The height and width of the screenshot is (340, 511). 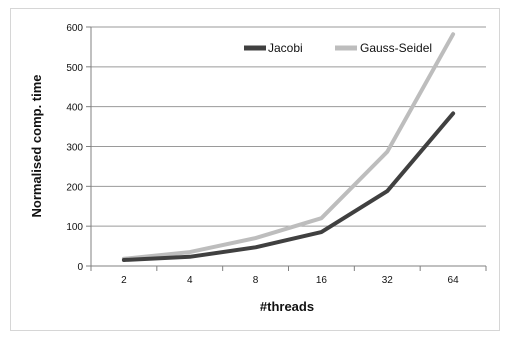 What do you see at coordinates (256, 280) in the screenshot?
I see `x-tick-label-8: 8` at bounding box center [256, 280].